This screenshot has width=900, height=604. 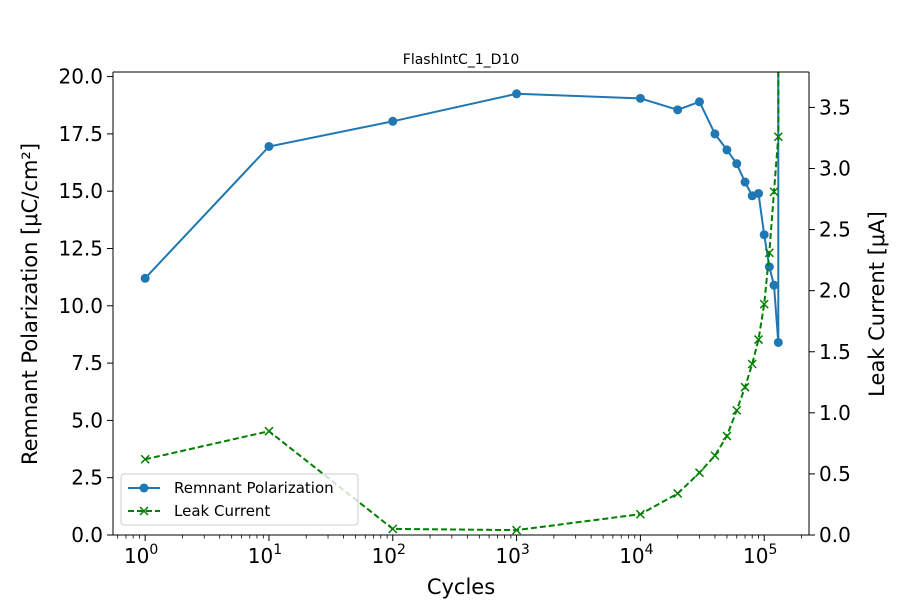 What do you see at coordinates (636, 555) in the screenshot?
I see `x-tick-label: 10⁴` at bounding box center [636, 555].